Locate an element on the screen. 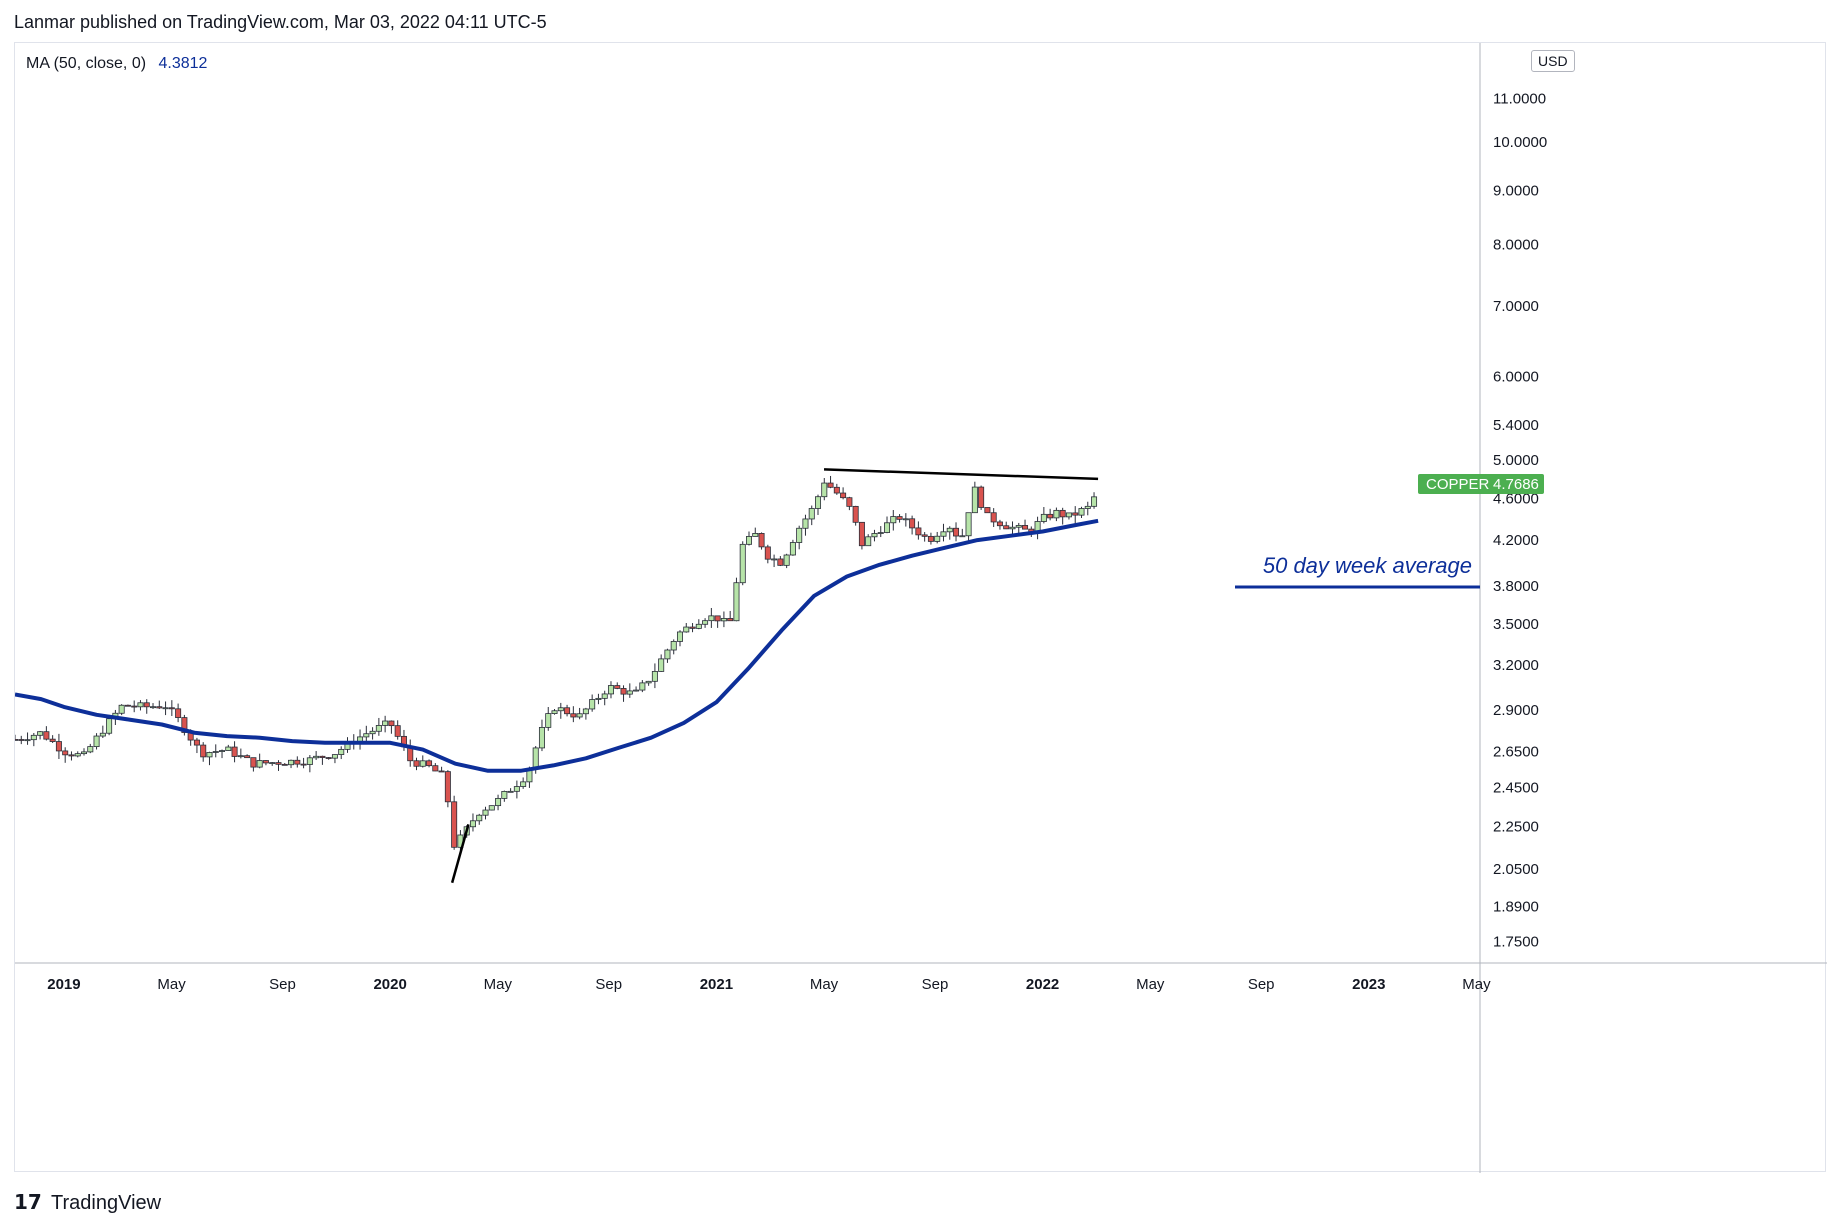 The image size is (1840, 1224). ma-50-line is located at coordinates (557, 645).